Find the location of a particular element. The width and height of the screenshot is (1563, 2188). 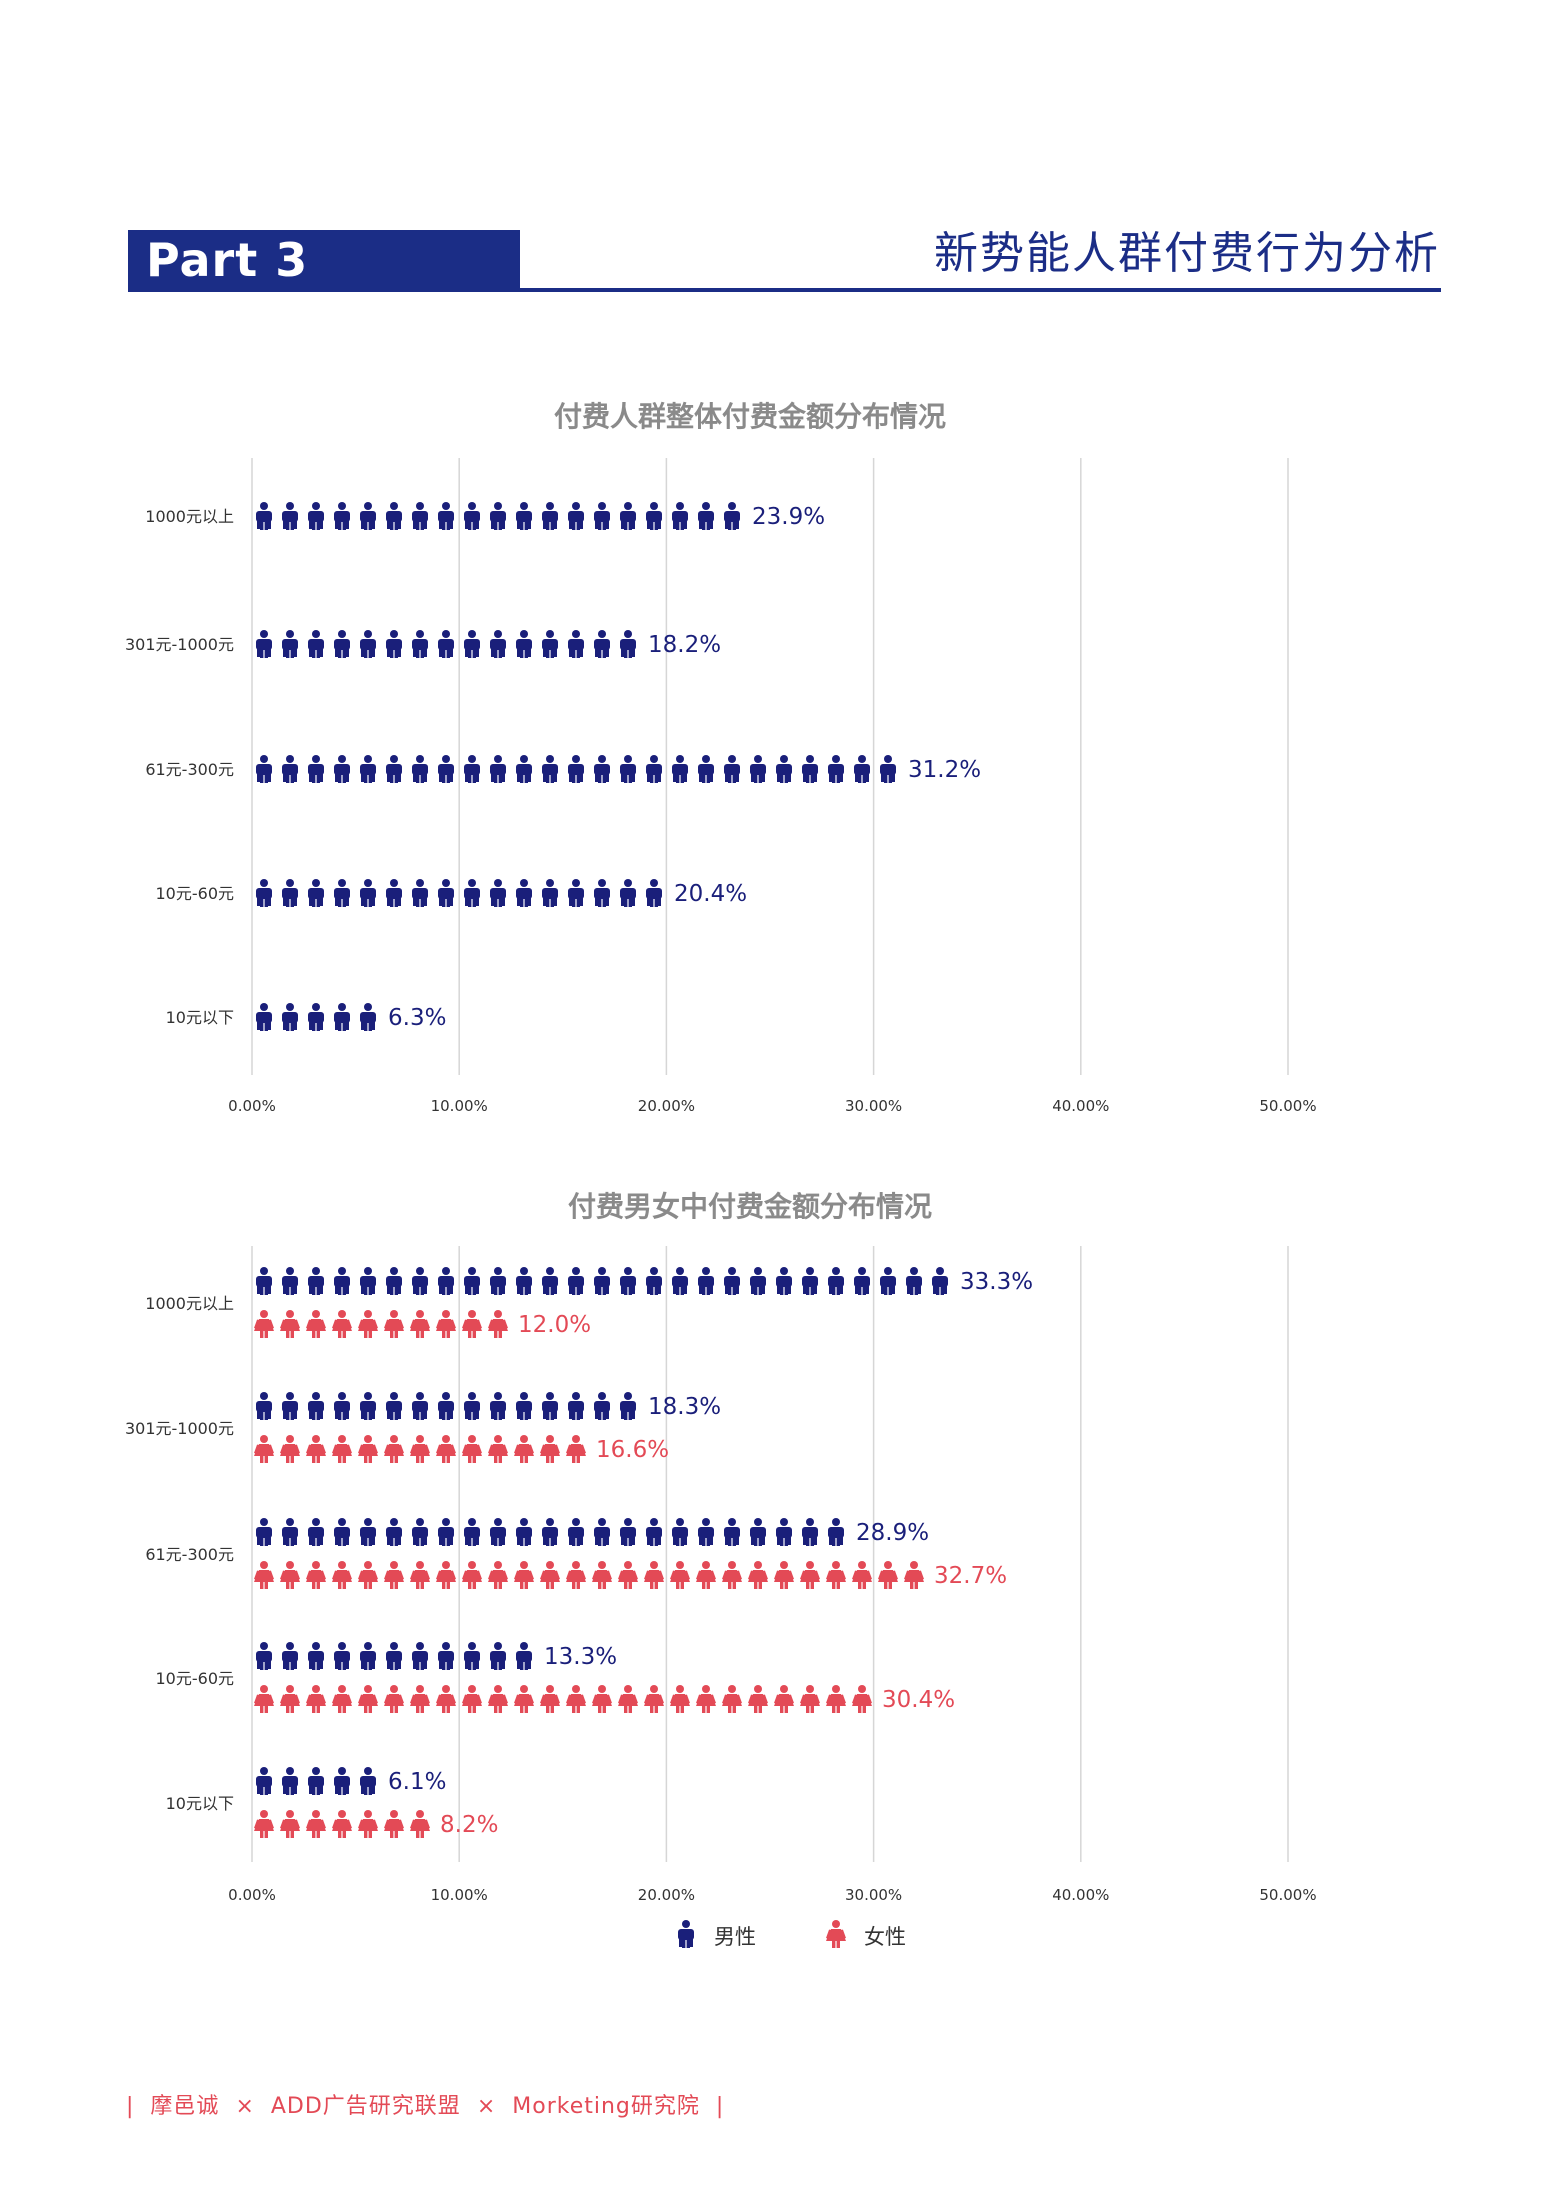

value-label: 6.1% is located at coordinates (417, 1782).